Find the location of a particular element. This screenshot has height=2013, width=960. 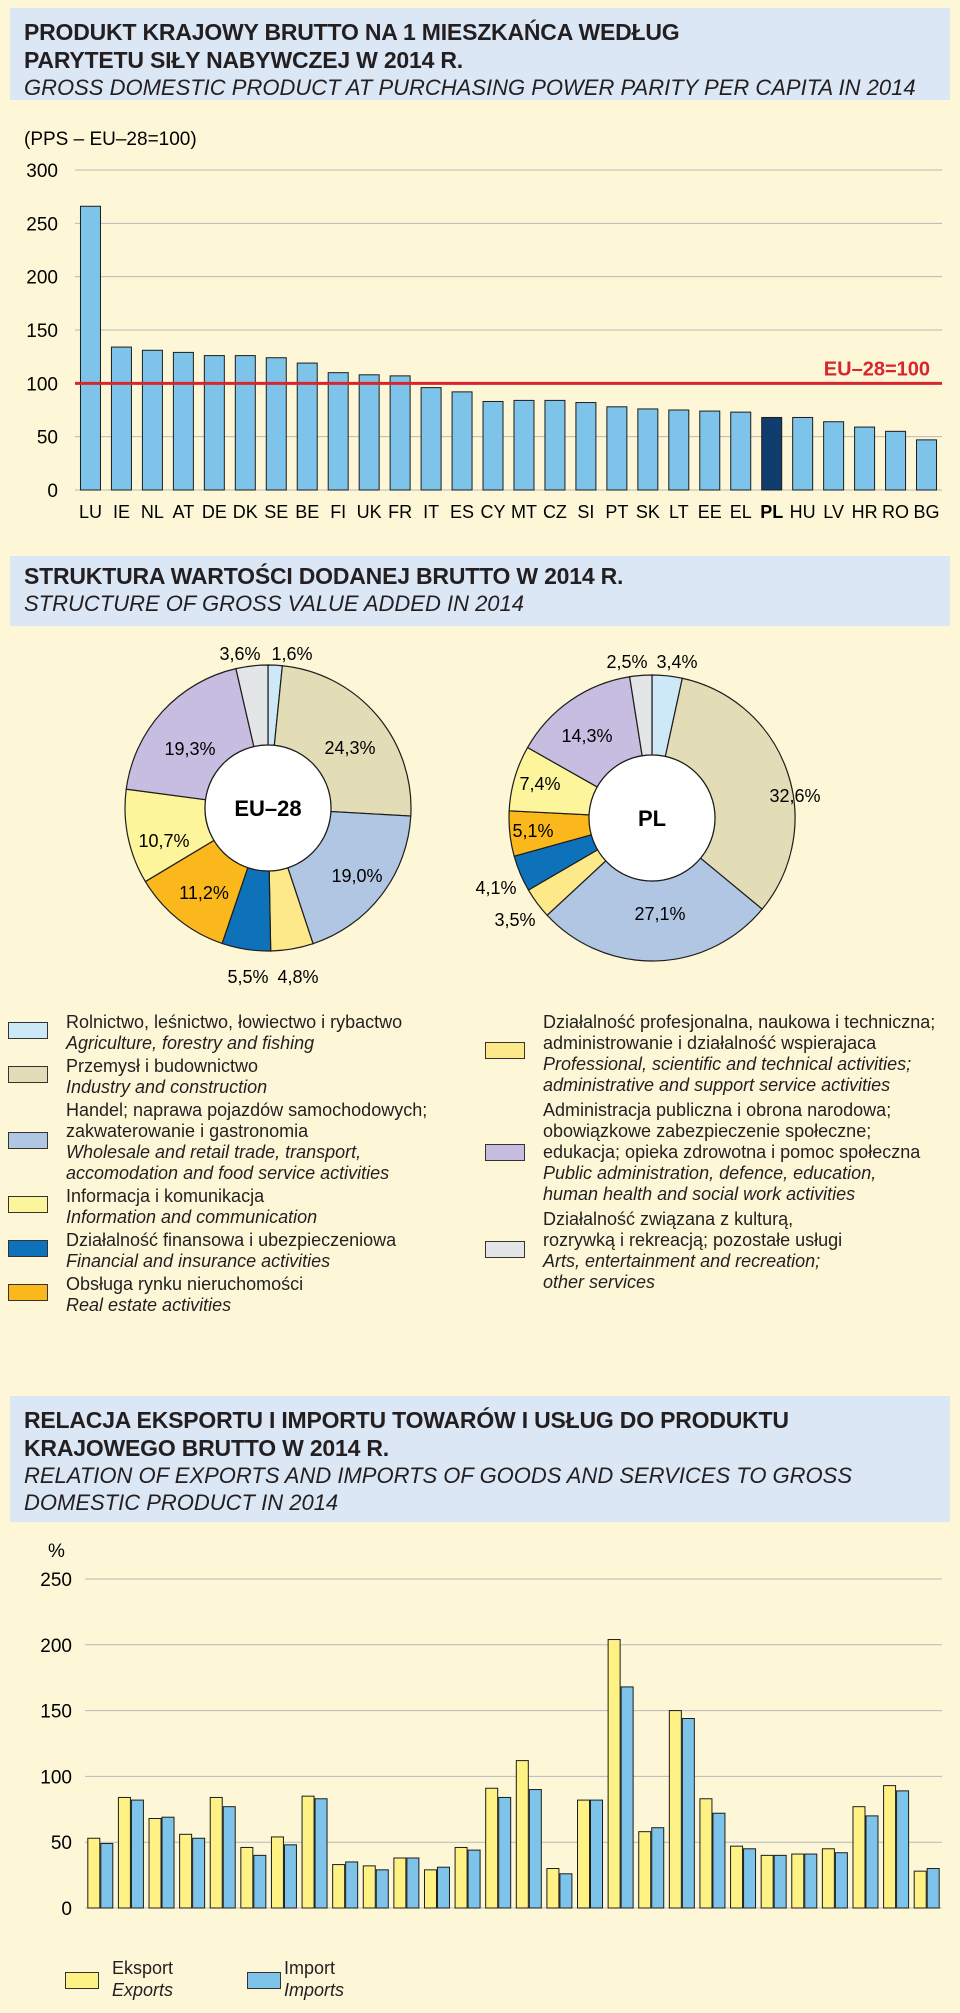

bar-imports-ee is located at coordinates (321, 1853).